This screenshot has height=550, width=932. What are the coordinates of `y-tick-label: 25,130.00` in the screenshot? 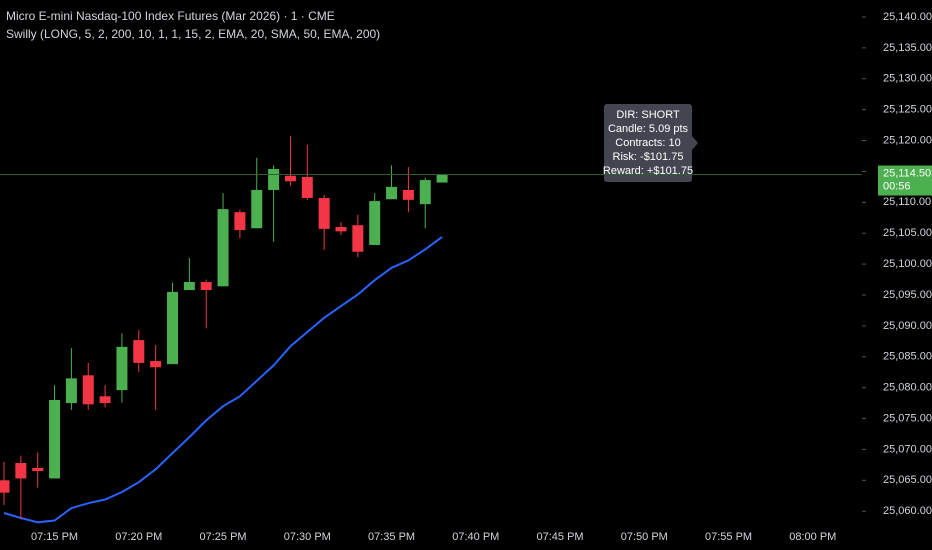 It's located at (907, 79).